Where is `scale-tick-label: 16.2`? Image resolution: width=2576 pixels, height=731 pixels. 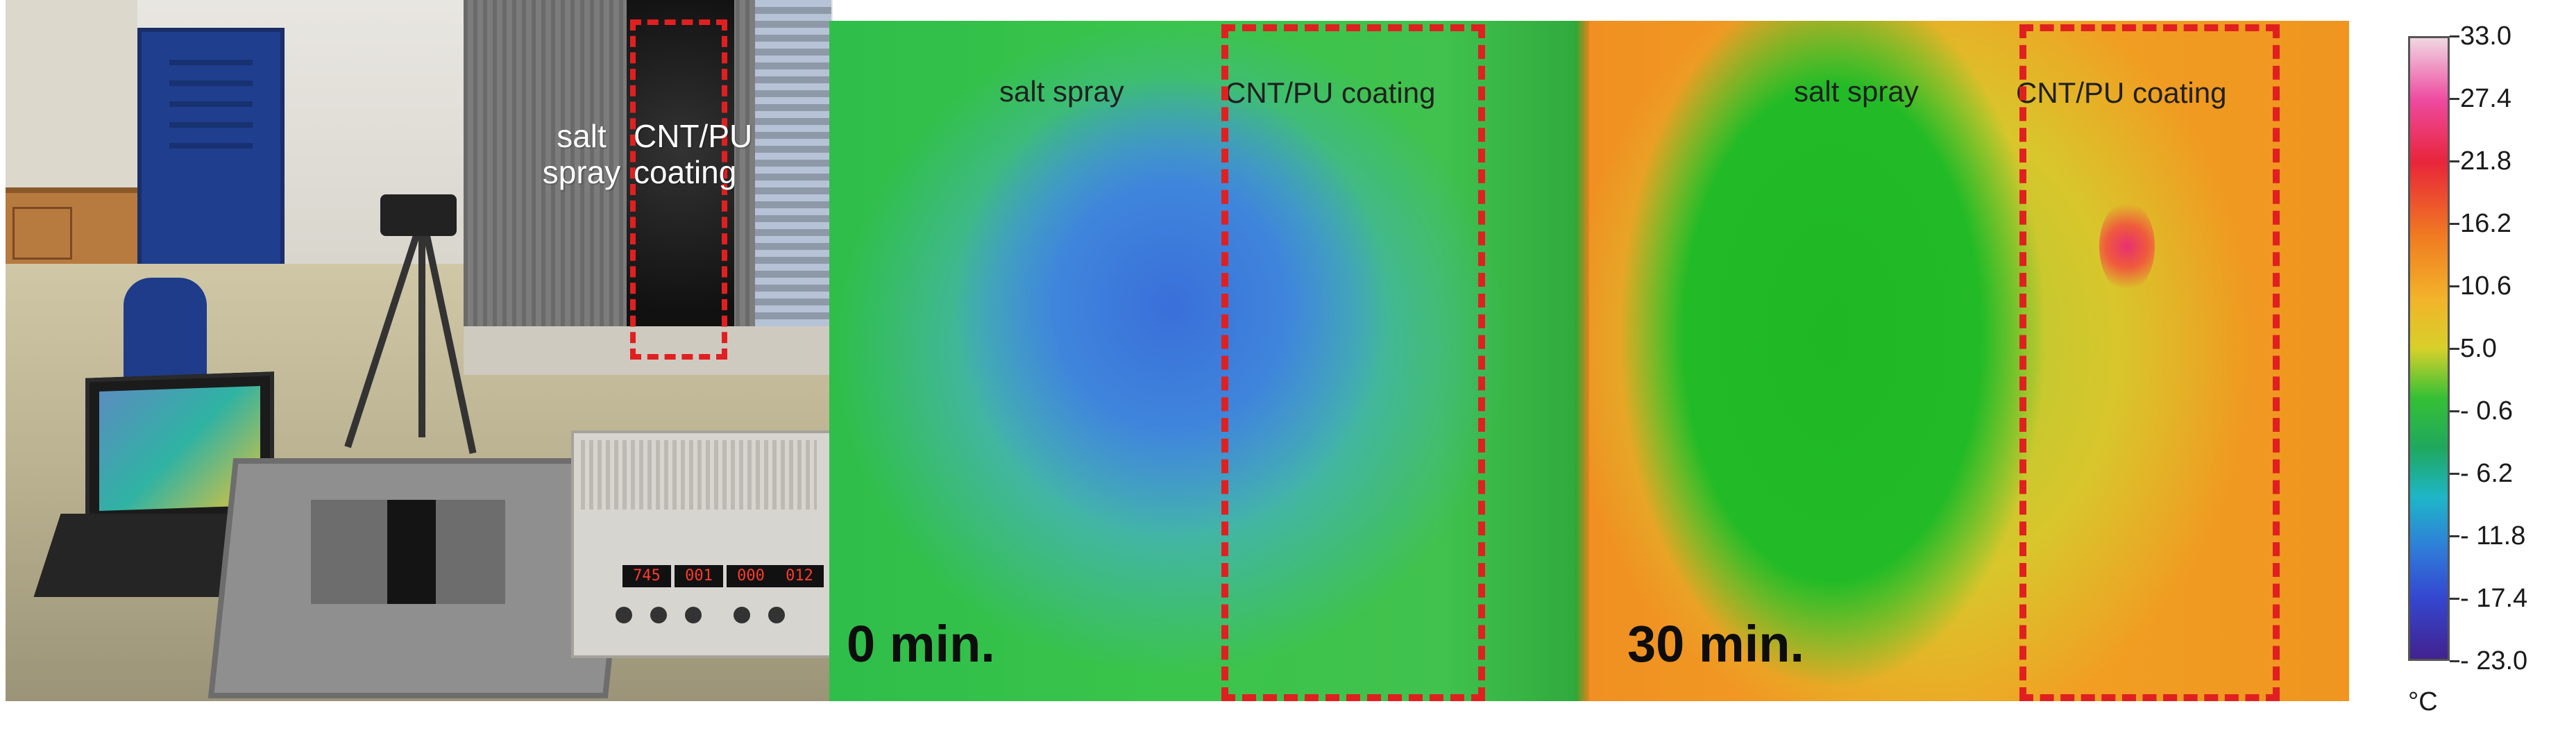
scale-tick-label: 16.2 is located at coordinates (2485, 224).